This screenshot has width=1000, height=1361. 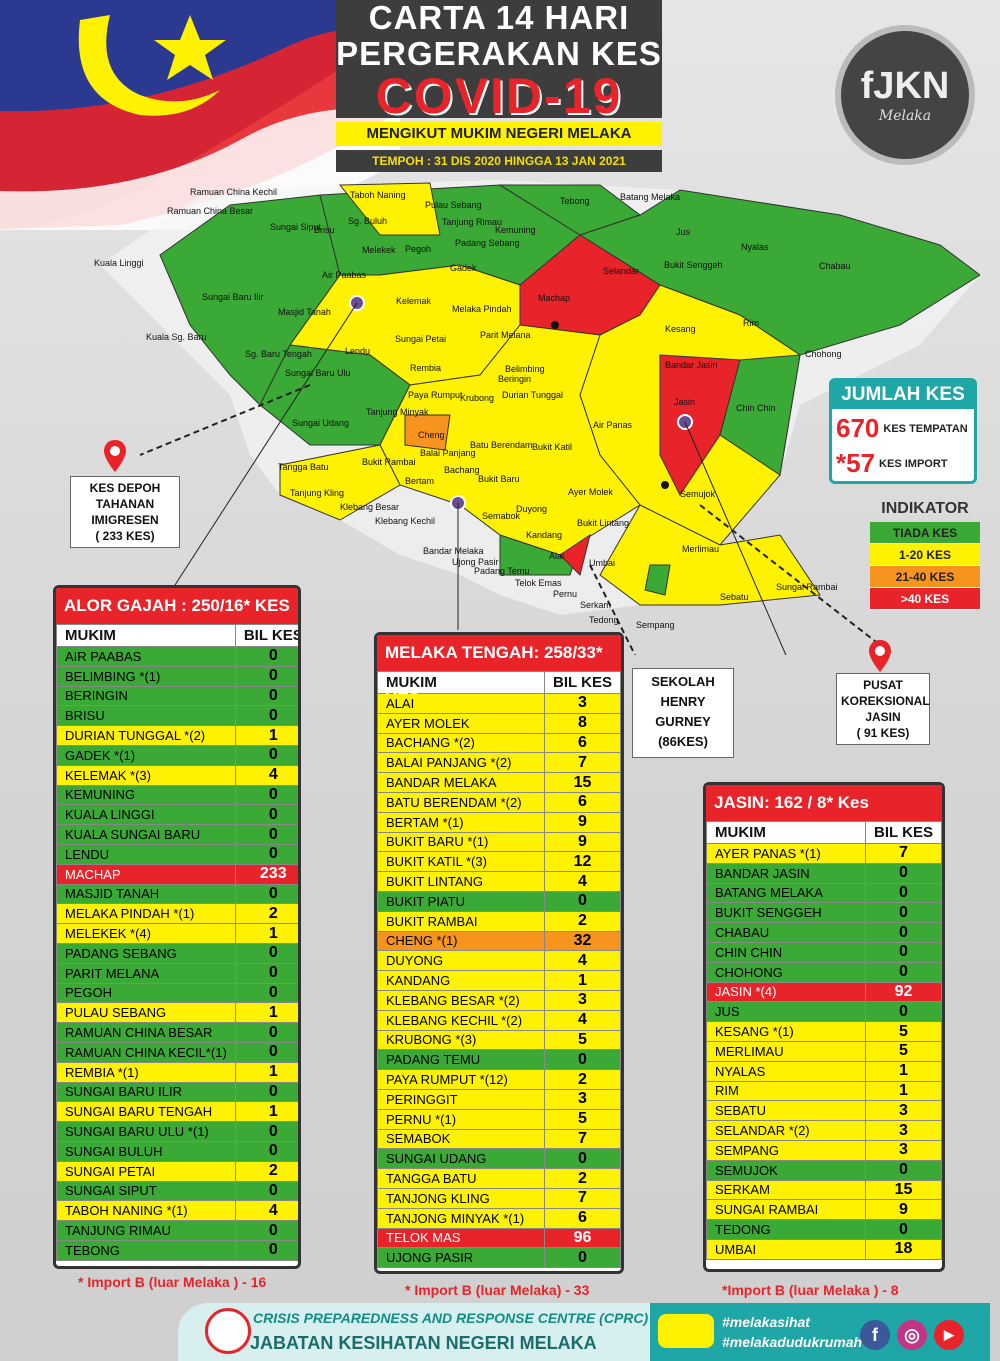 I want to click on header-mukim: MUKIM, so click(x=146, y=635).